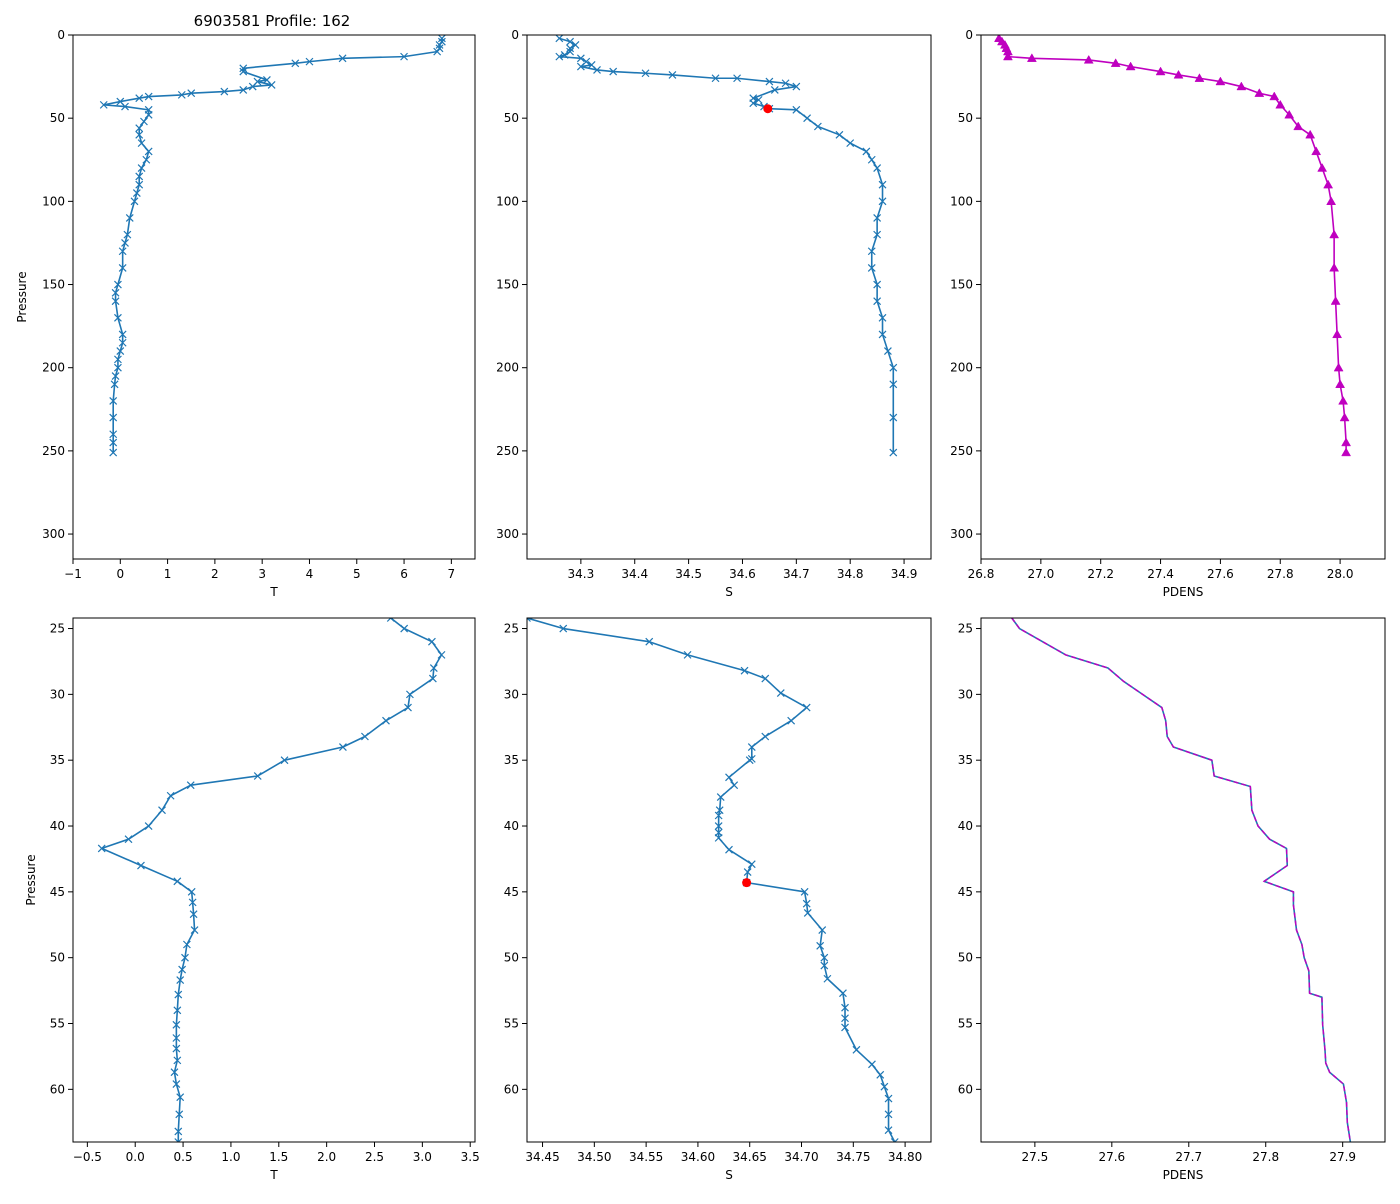 The width and height of the screenshot is (1400, 1204). I want to click on y-tick-label-p1-6: 300, so click(53, 534).